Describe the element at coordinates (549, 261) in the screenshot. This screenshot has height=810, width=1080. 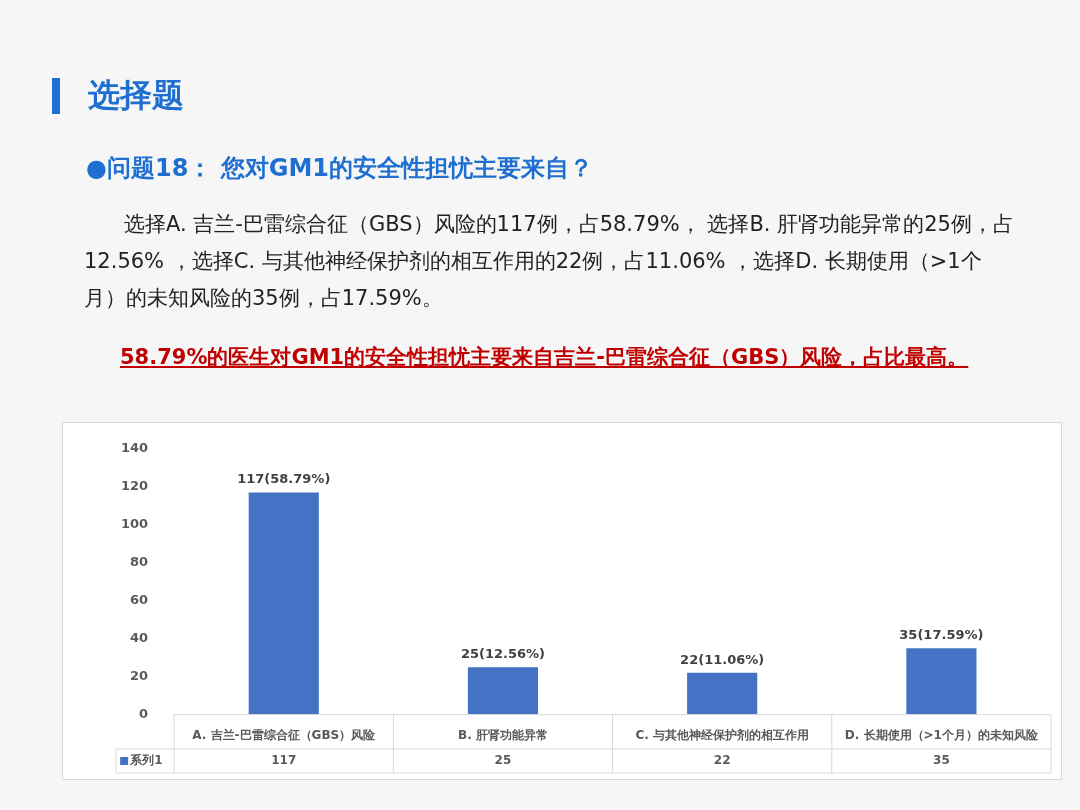
I see `text: 选择A. 吉兰-巴雷综合征（GBS）风险的117例，占58.79%， 选择B. 肝肾功能异常的25例，占12.56% ，选择C. 与其他神经保护剂的相互作用的22例，占11.06% ，选择D. 长期使用（>1个月）的未知风险的35例，占17.59%。` at that location.